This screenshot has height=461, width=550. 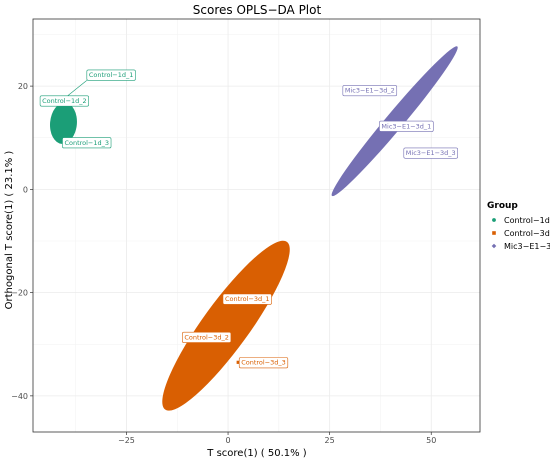 What do you see at coordinates (228, 440) in the screenshot?
I see `x-tick-label: 0` at bounding box center [228, 440].